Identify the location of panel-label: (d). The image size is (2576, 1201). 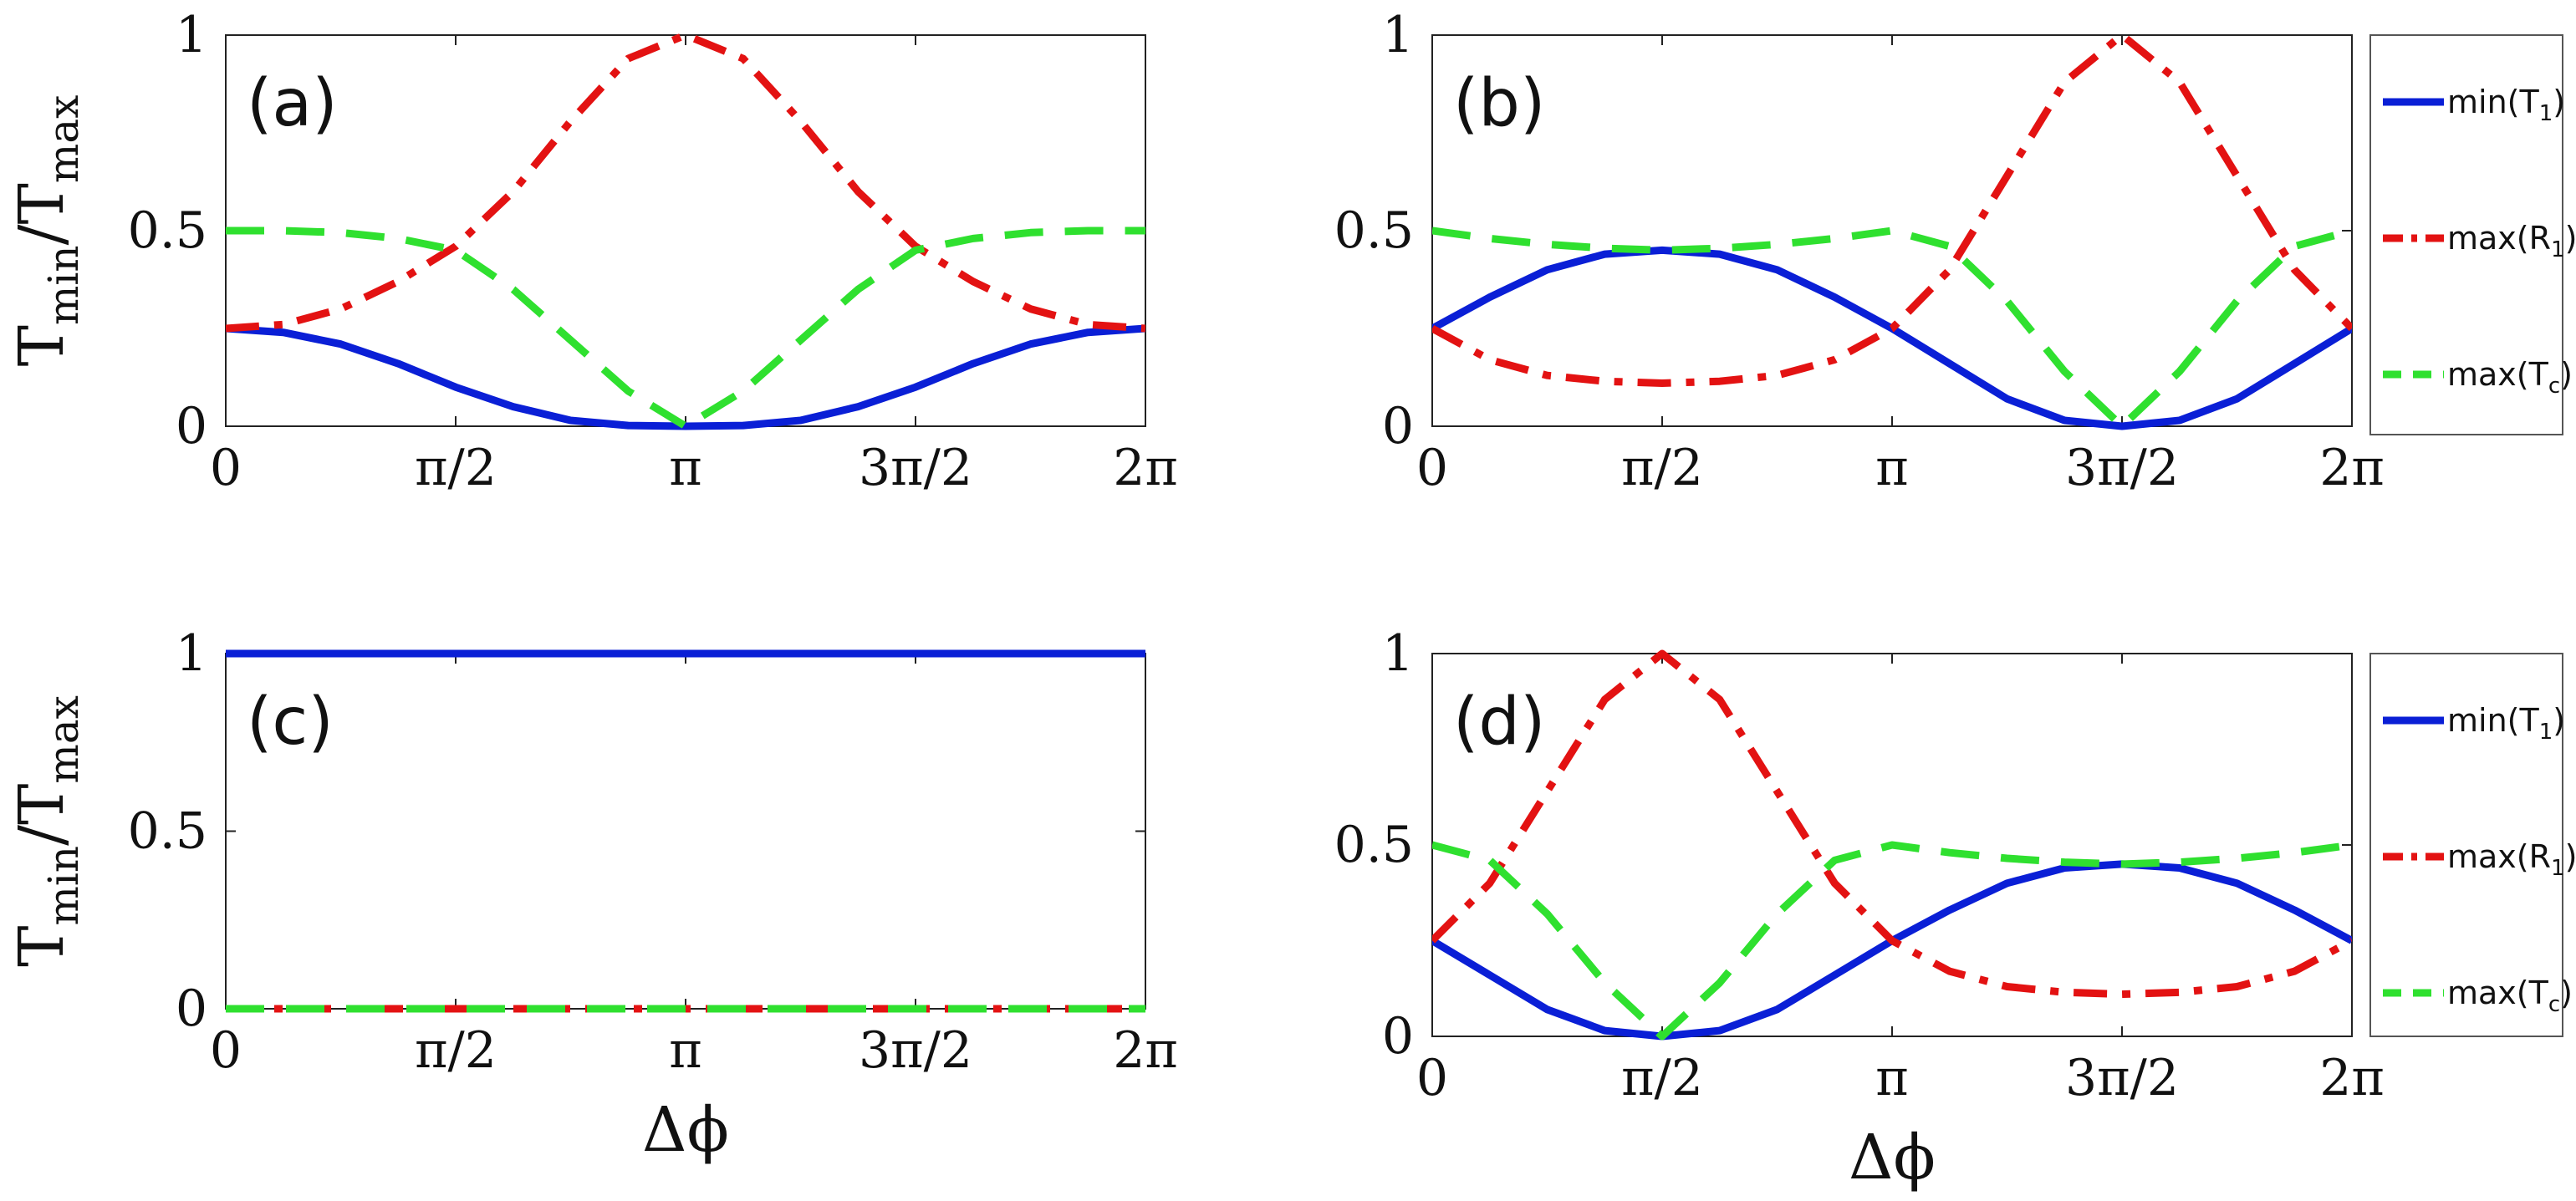
(1499, 722).